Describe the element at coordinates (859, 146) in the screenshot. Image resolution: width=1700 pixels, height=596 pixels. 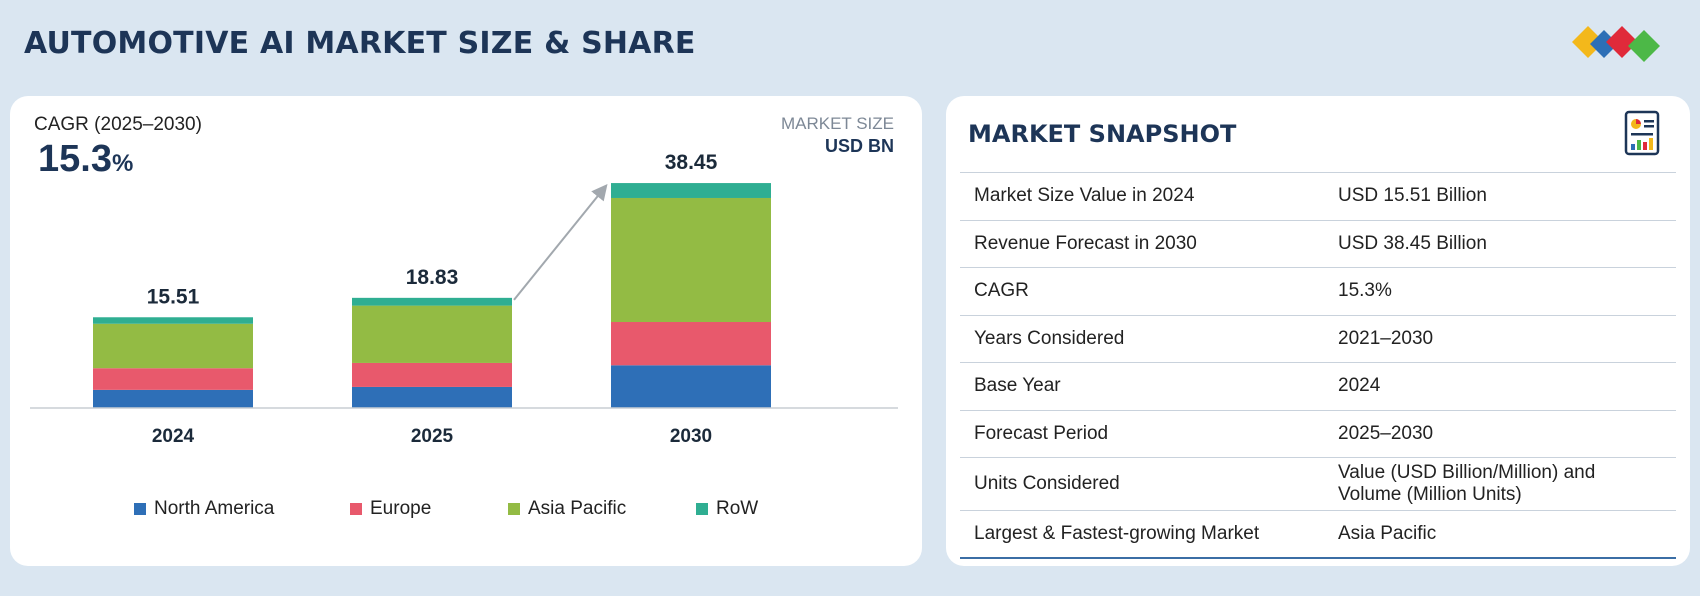
I see `market-size-unit: USD BN` at that location.